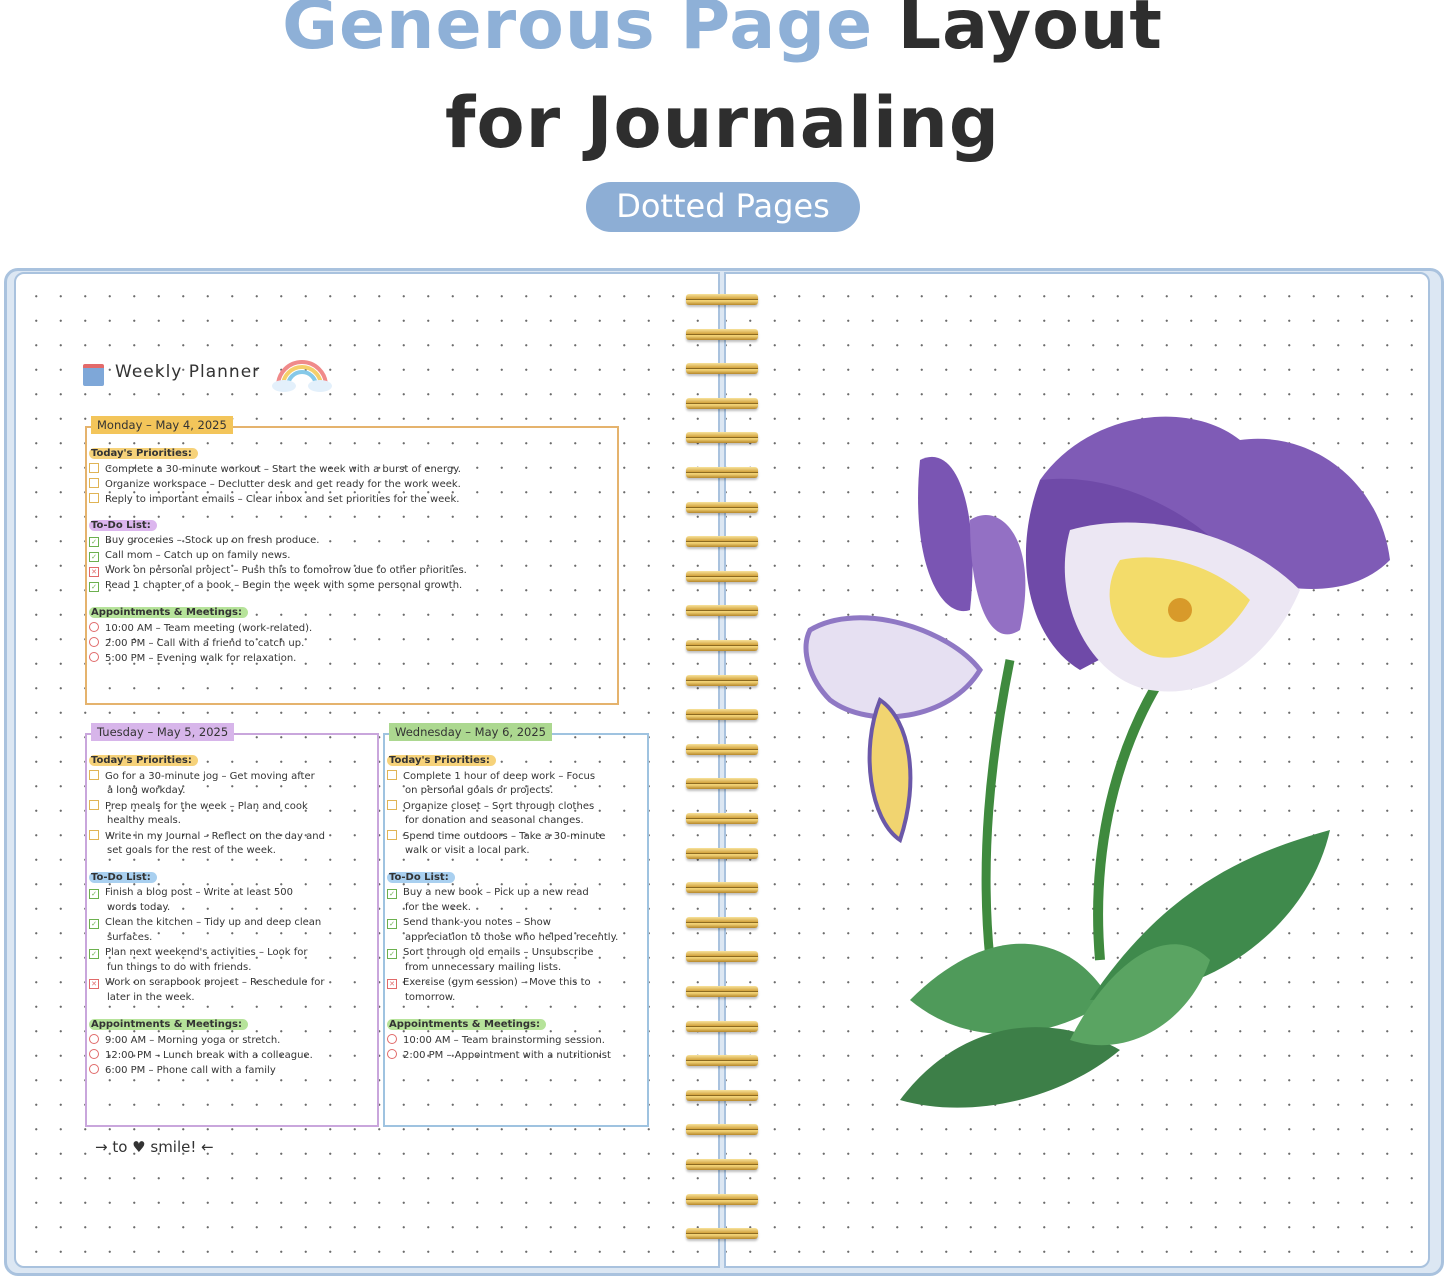  I want to click on todo-item-text: words today., so click(139, 907).